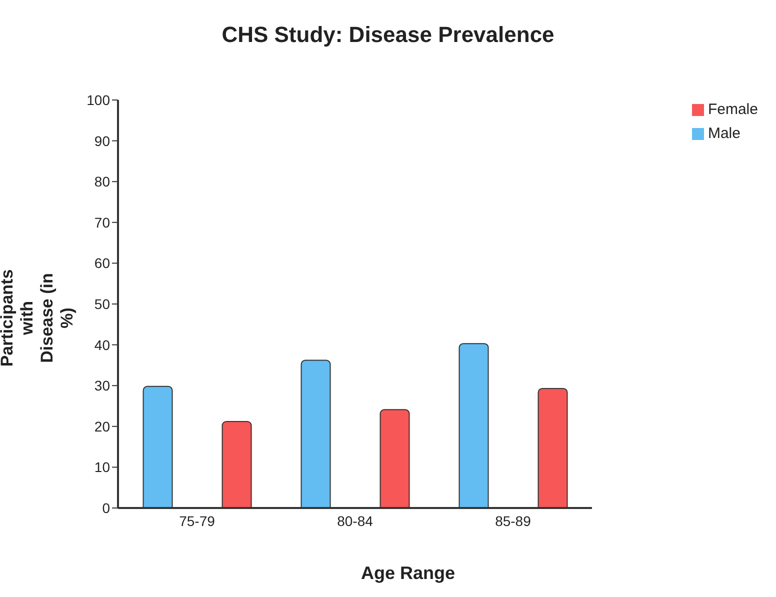 This screenshot has width=776, height=597. I want to click on y-tick-label: 90, so click(102, 140).